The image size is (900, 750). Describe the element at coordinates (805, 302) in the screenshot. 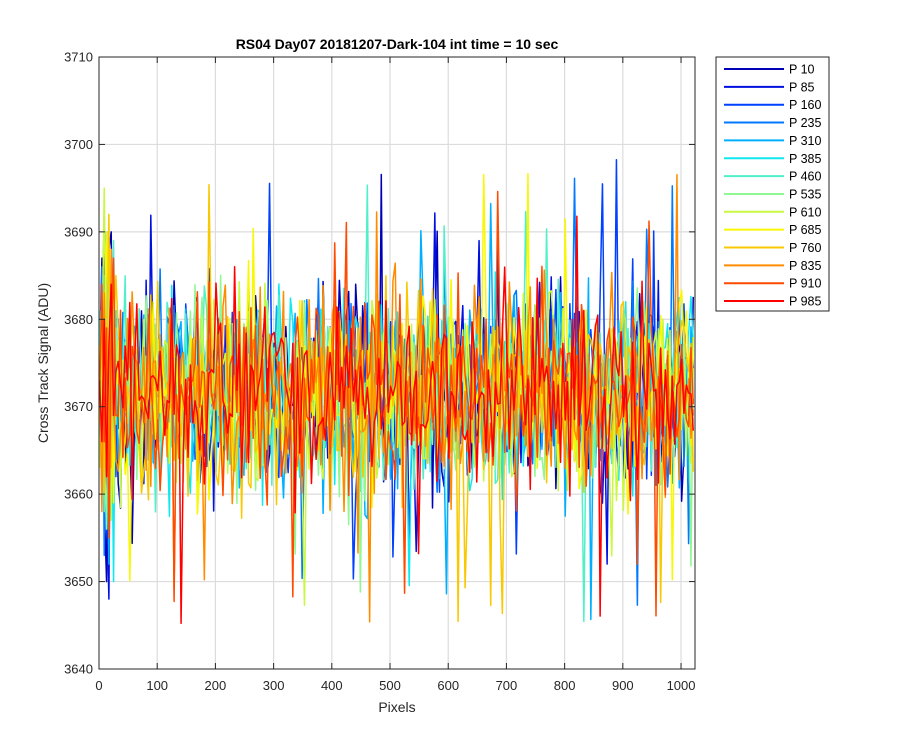

I see `legend-entry-label: P 985` at that location.